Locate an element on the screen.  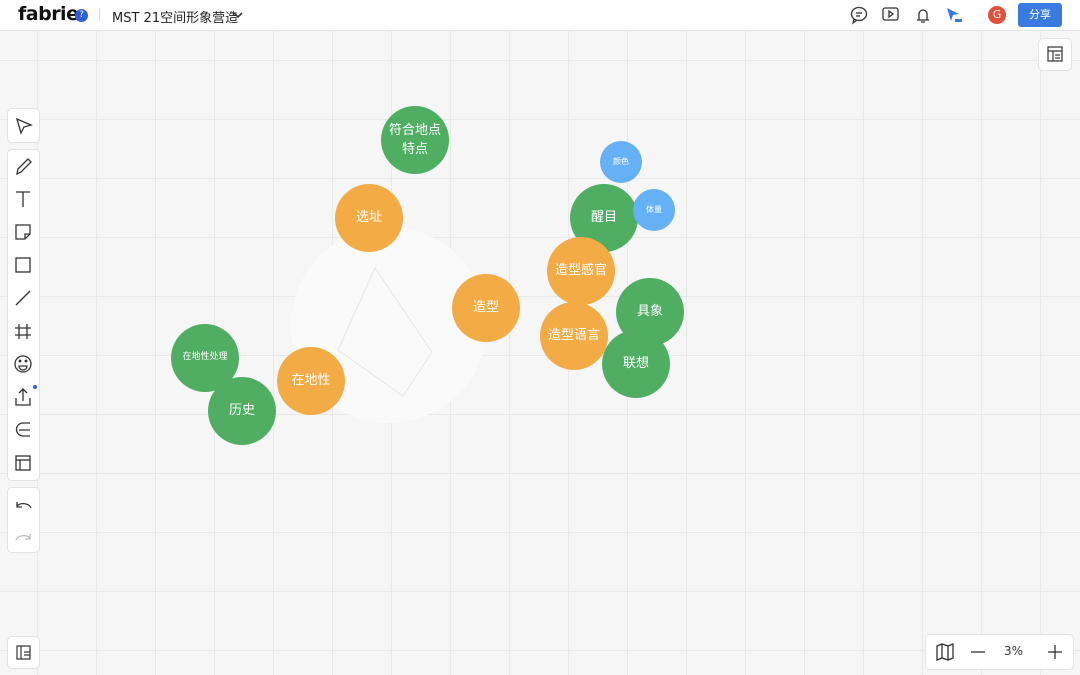
node-label: 在地性 is located at coordinates (311, 381).